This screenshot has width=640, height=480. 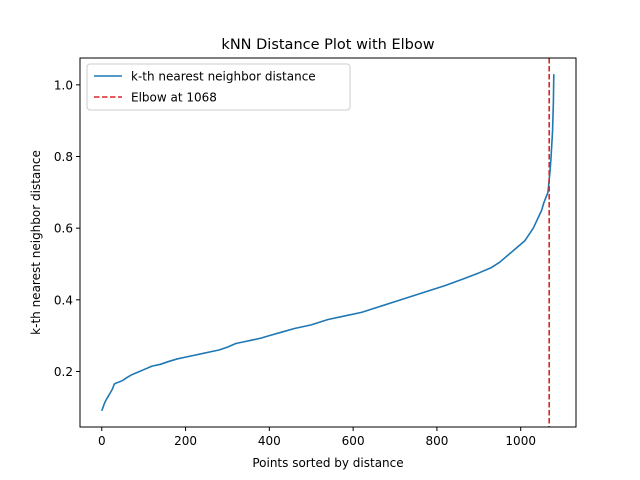 I want to click on x-tick-label: 0, so click(x=102, y=441).